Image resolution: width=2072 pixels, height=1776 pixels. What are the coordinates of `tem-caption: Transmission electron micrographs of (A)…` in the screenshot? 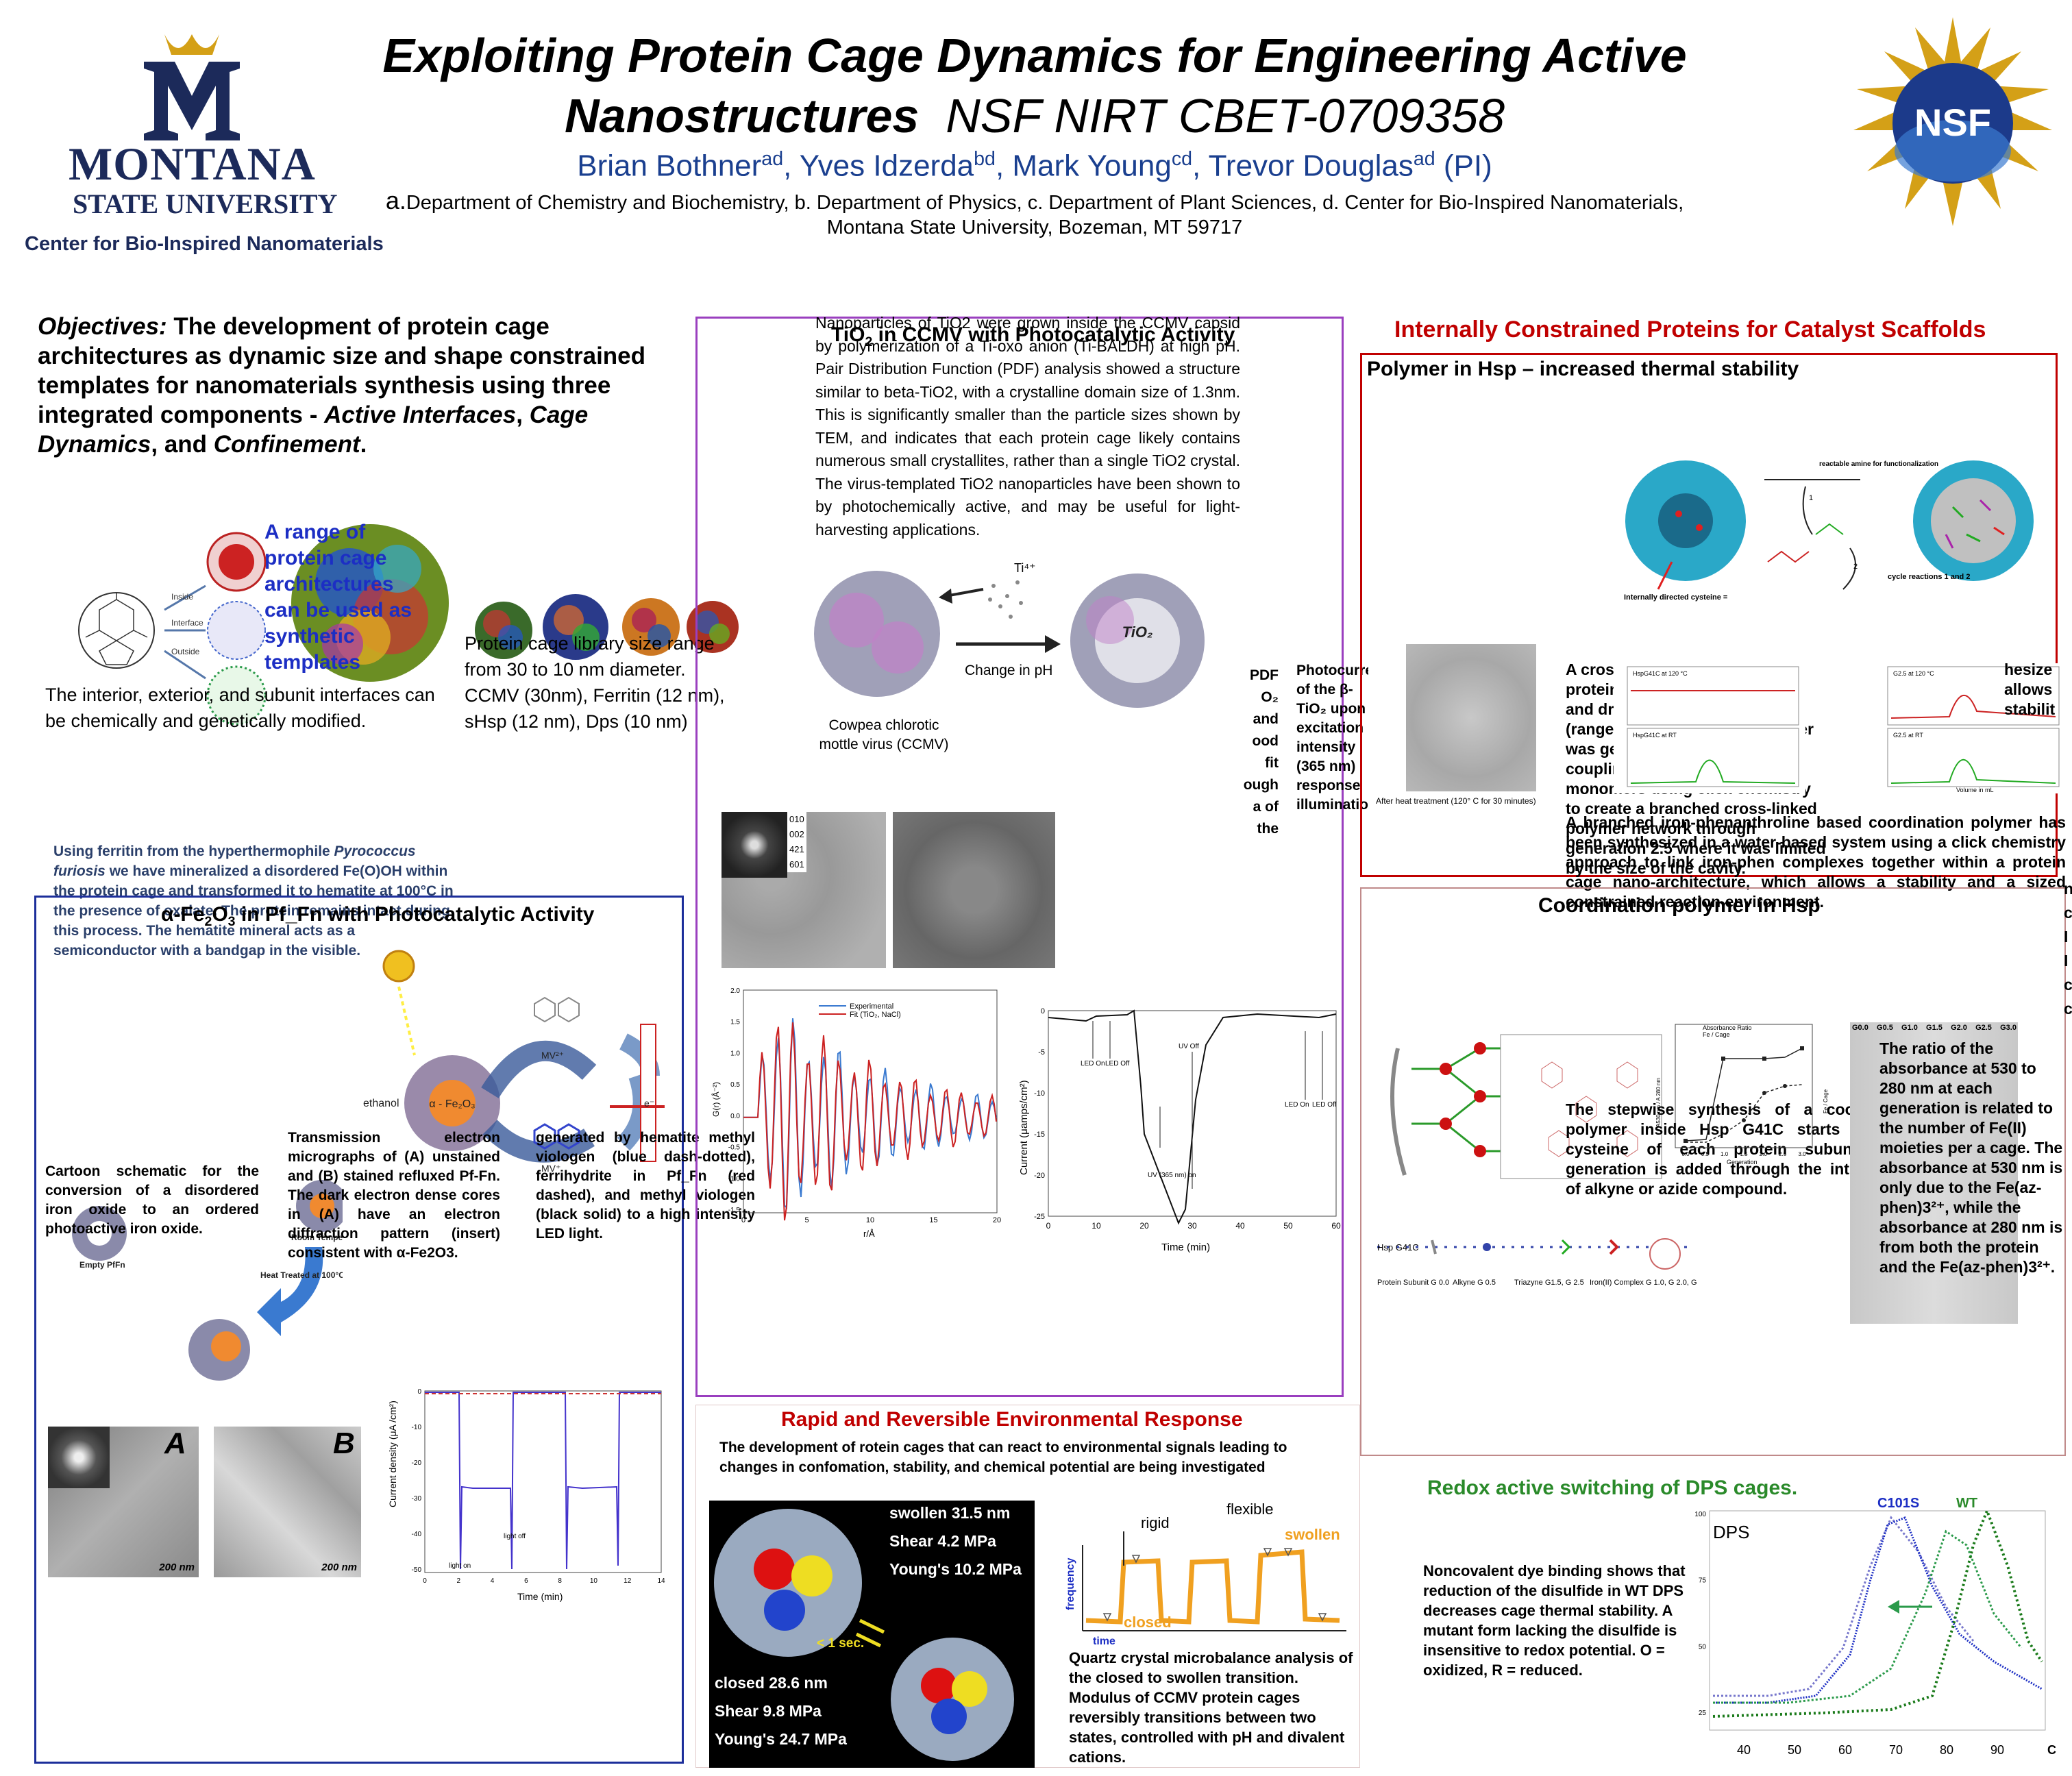 It's located at (394, 1195).